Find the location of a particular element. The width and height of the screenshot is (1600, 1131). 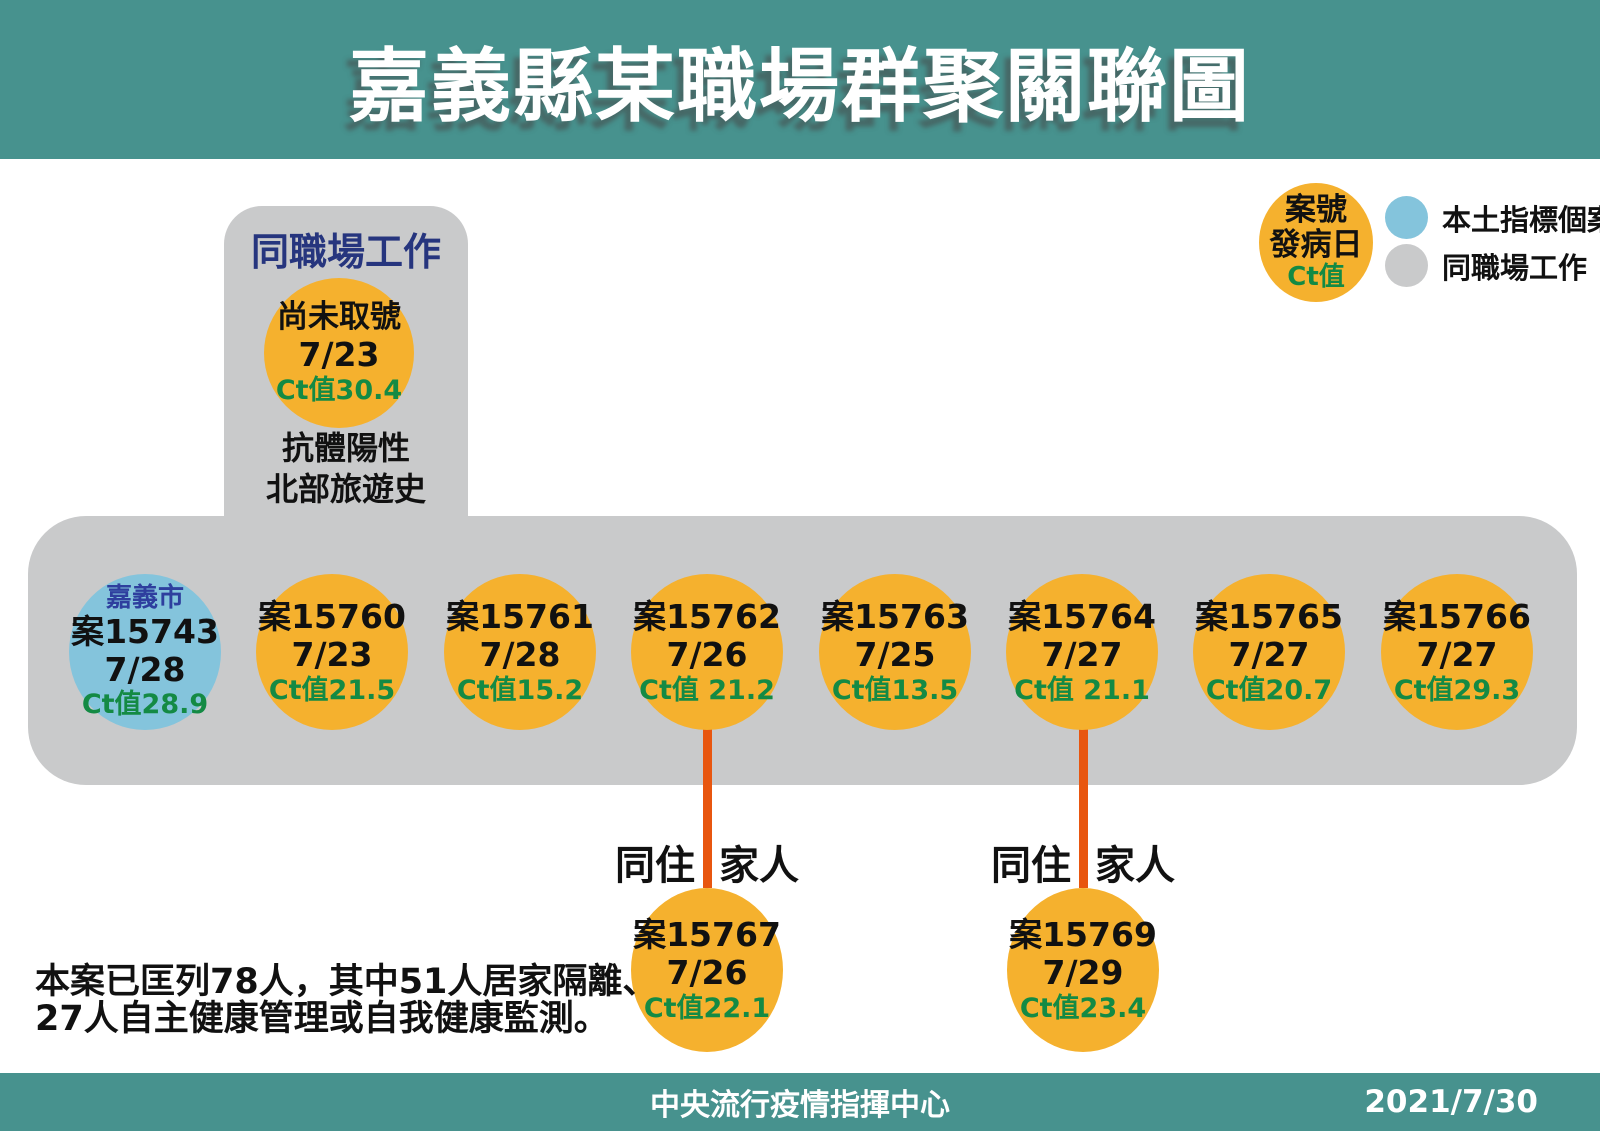

footnote: 本案已匡列78人，其中51人居家隔離、 27人自主健康管理或自我健康監測。 is located at coordinates (346, 1001).